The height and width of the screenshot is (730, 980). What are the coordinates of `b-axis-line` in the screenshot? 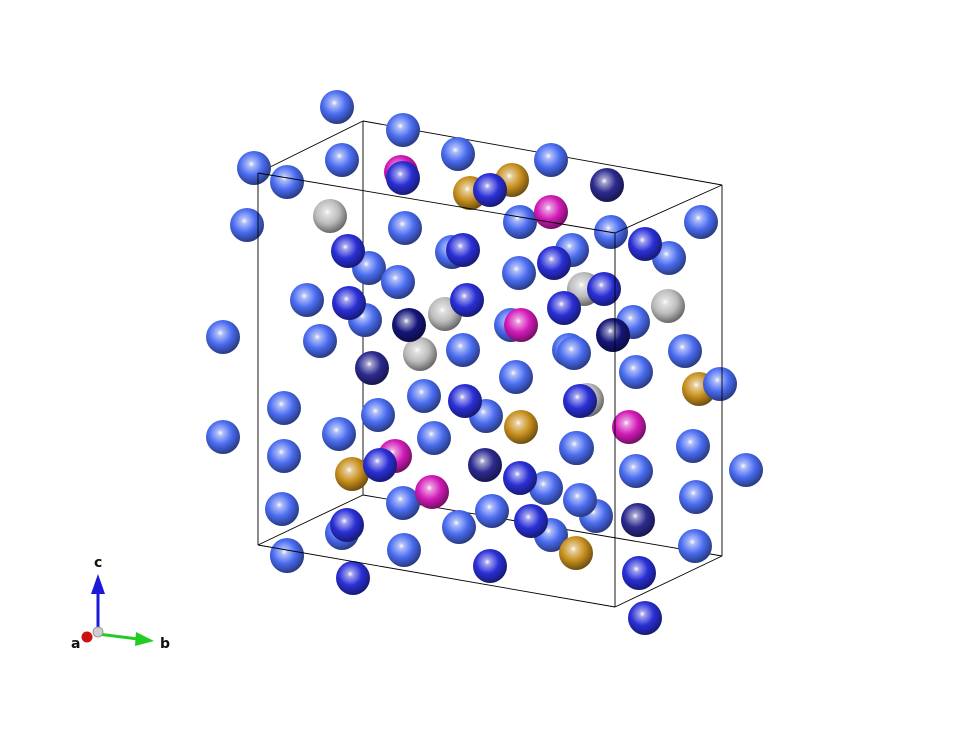 It's located at (118, 636).